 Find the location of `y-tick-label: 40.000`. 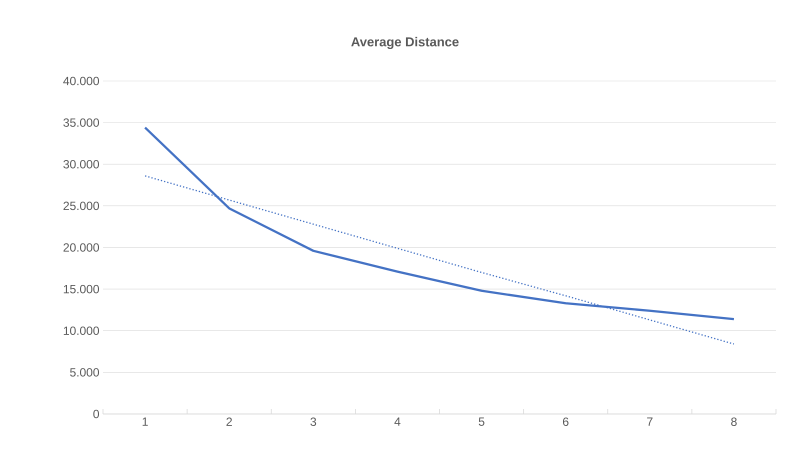

y-tick-label: 40.000 is located at coordinates (81, 81).